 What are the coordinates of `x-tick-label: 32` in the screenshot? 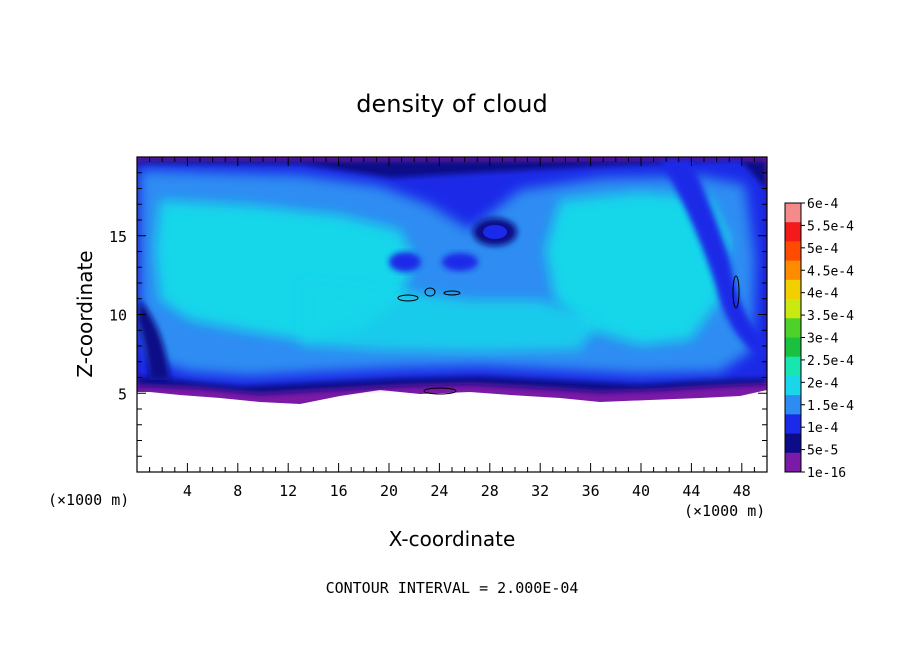 It's located at (540, 491).